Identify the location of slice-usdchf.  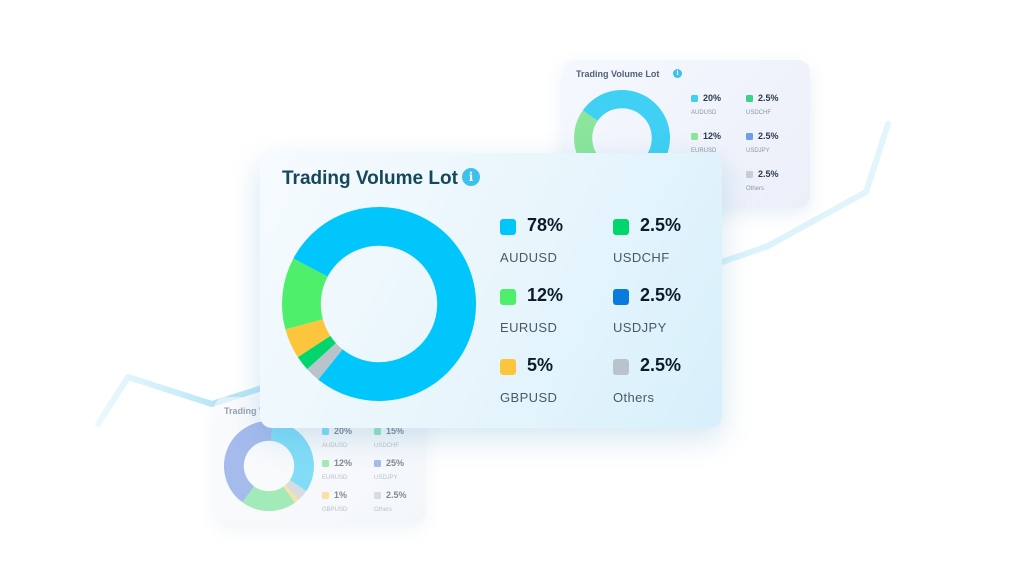
(317, 352).